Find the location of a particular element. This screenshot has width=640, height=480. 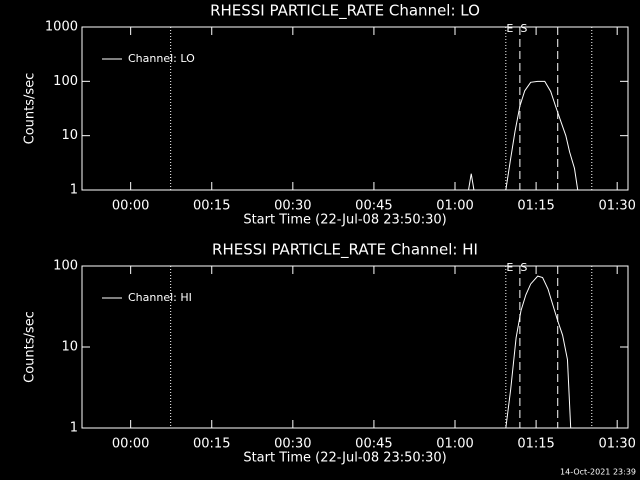

y-tick-label: 1000 is located at coordinates (61, 27).